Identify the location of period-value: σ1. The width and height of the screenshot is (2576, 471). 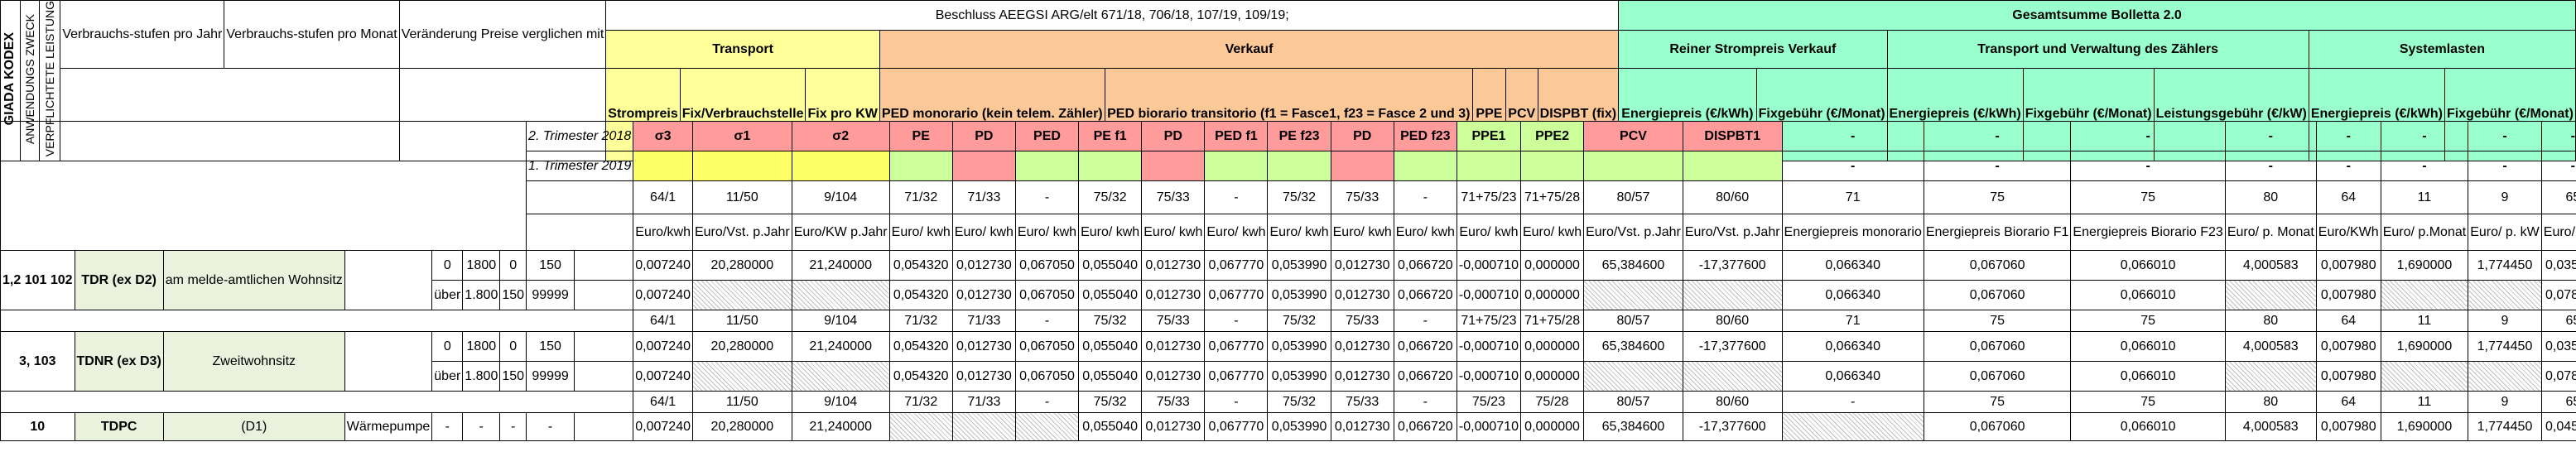
(741, 136).